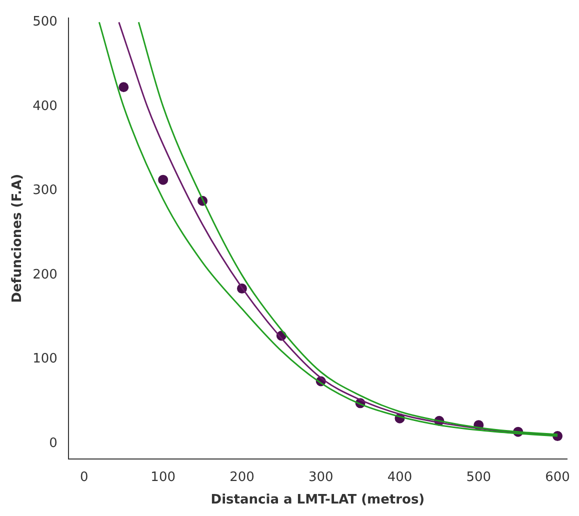 Image resolution: width=579 pixels, height=516 pixels. Describe the element at coordinates (45, 359) in the screenshot. I see `y-tick-label: 100` at that location.